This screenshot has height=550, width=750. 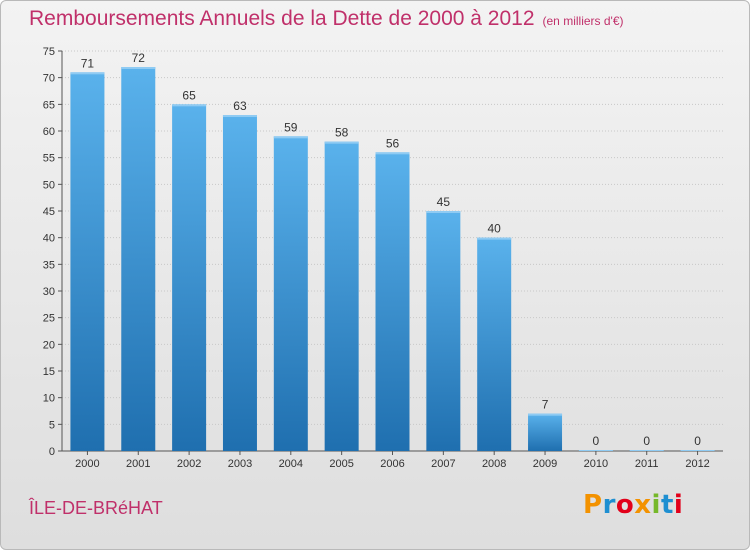 What do you see at coordinates (52, 452) in the screenshot?
I see `y-tick-label: 0` at bounding box center [52, 452].